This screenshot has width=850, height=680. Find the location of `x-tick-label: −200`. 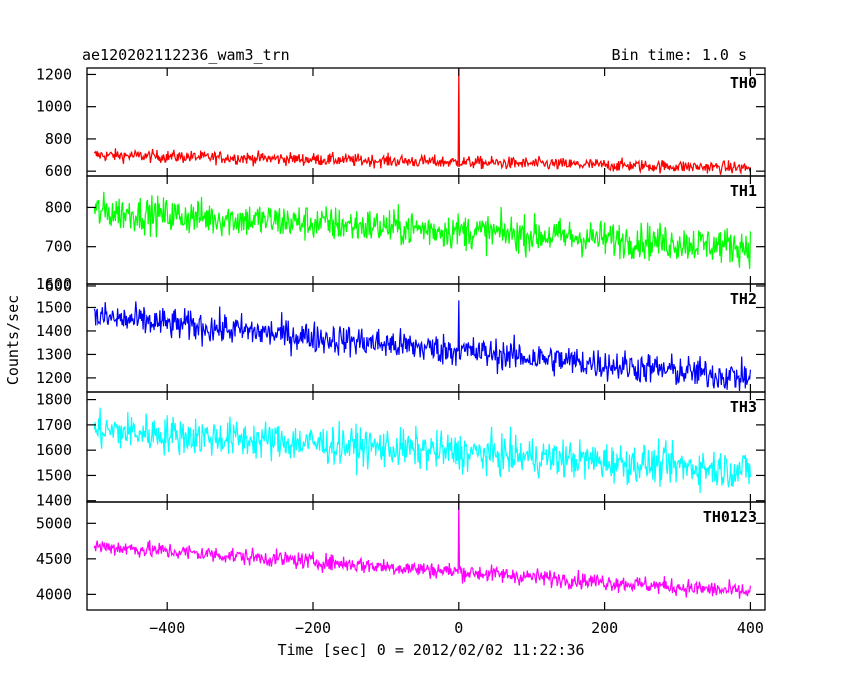

x-tick-label: −200 is located at coordinates (313, 628).